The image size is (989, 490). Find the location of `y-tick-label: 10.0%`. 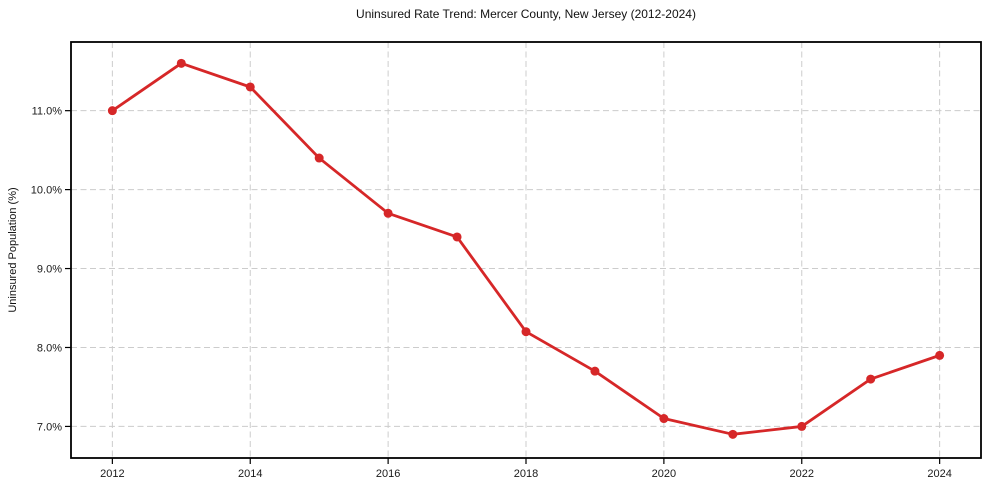

y-tick-label: 10.0% is located at coordinates (46, 191).